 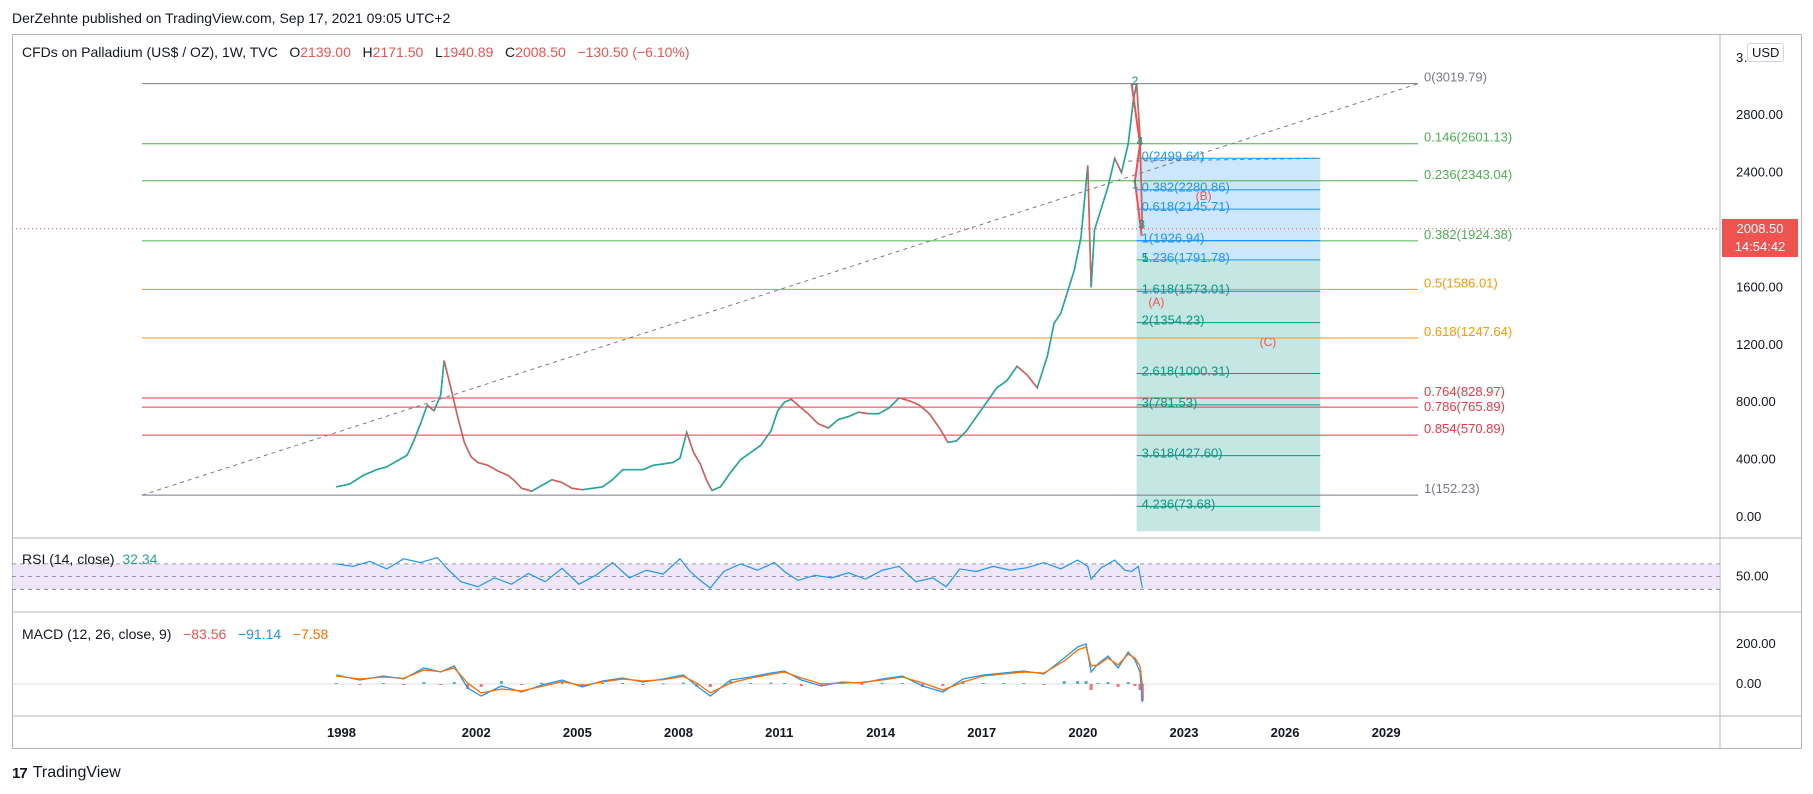 What do you see at coordinates (367, 52) in the screenshot?
I see `high-label: H` at bounding box center [367, 52].